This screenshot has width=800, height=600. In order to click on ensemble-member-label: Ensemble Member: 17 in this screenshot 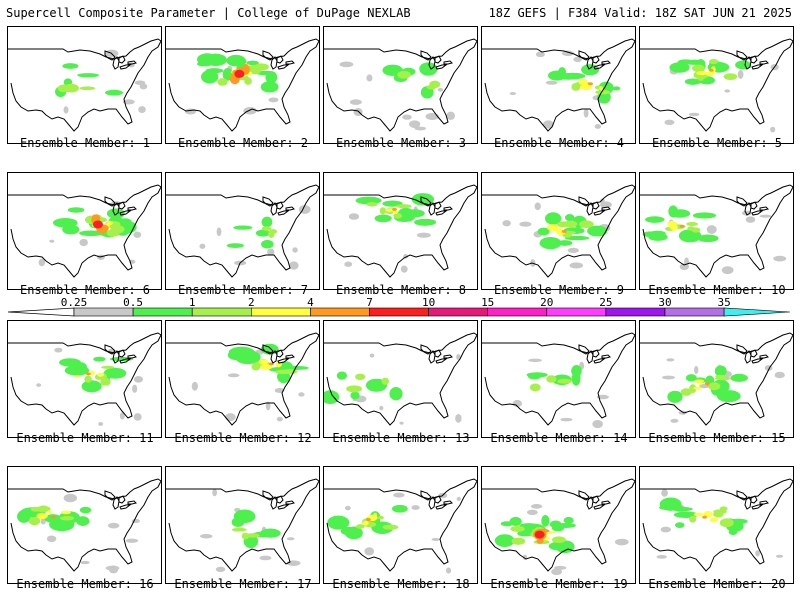, I will do `click(243, 584)`.